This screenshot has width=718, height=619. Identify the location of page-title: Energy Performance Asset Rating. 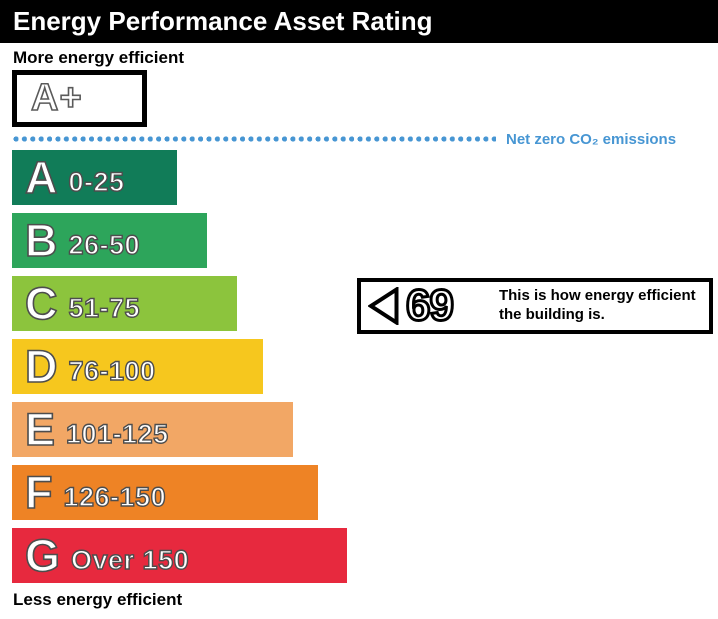
(223, 21).